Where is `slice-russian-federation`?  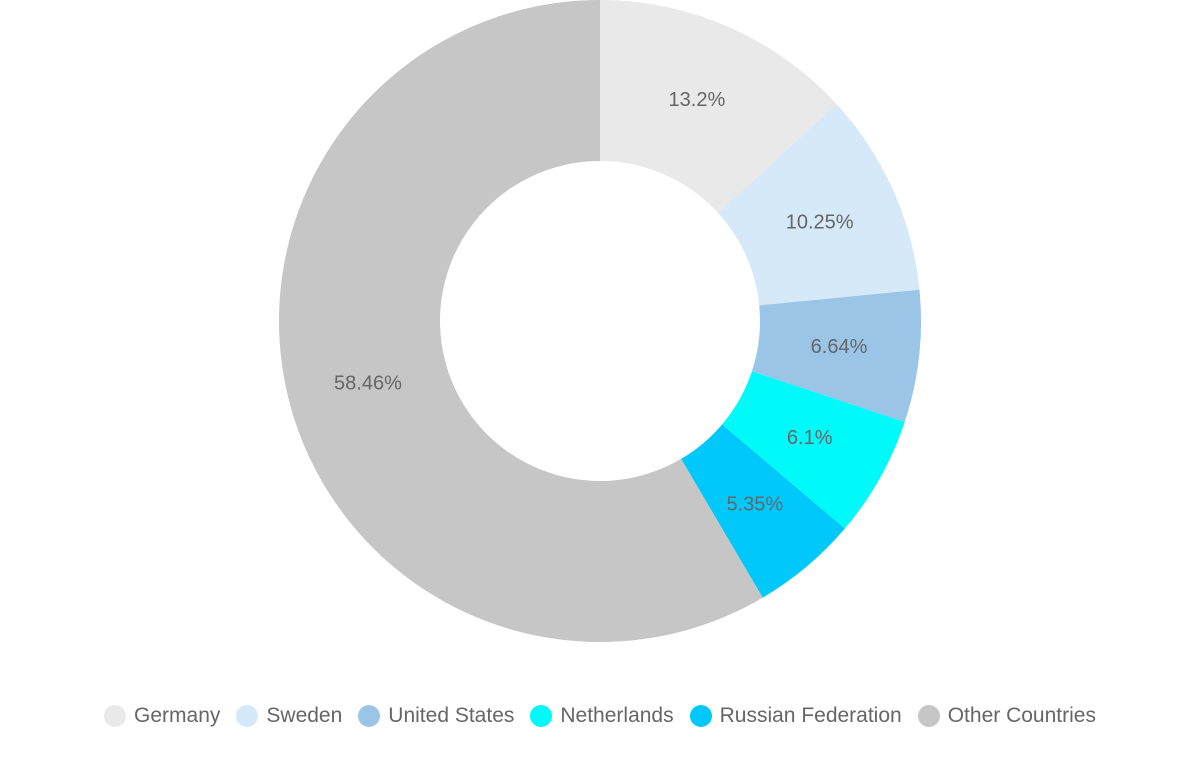 slice-russian-federation is located at coordinates (763, 511).